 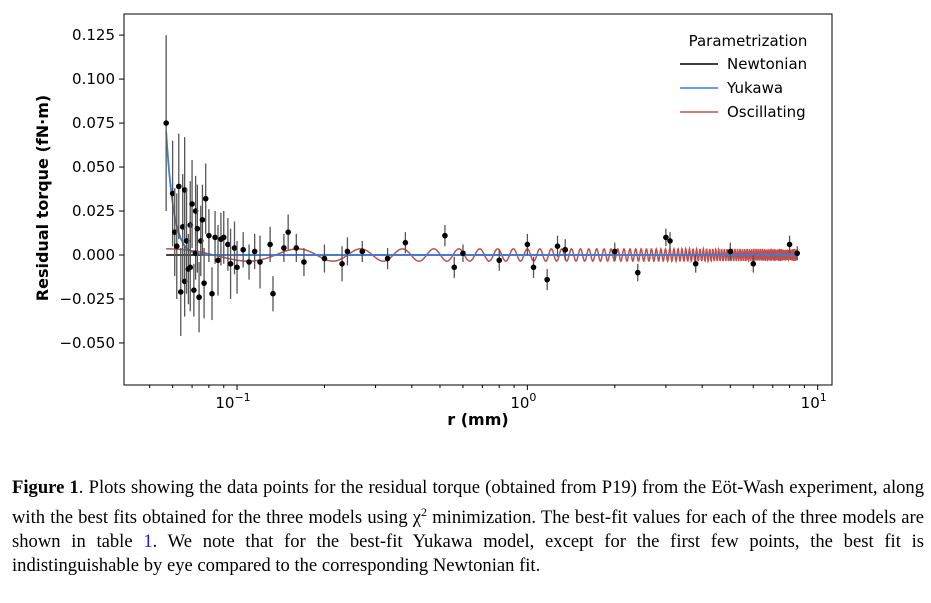 I want to click on yukawa-fit-line, so click(x=481, y=193).